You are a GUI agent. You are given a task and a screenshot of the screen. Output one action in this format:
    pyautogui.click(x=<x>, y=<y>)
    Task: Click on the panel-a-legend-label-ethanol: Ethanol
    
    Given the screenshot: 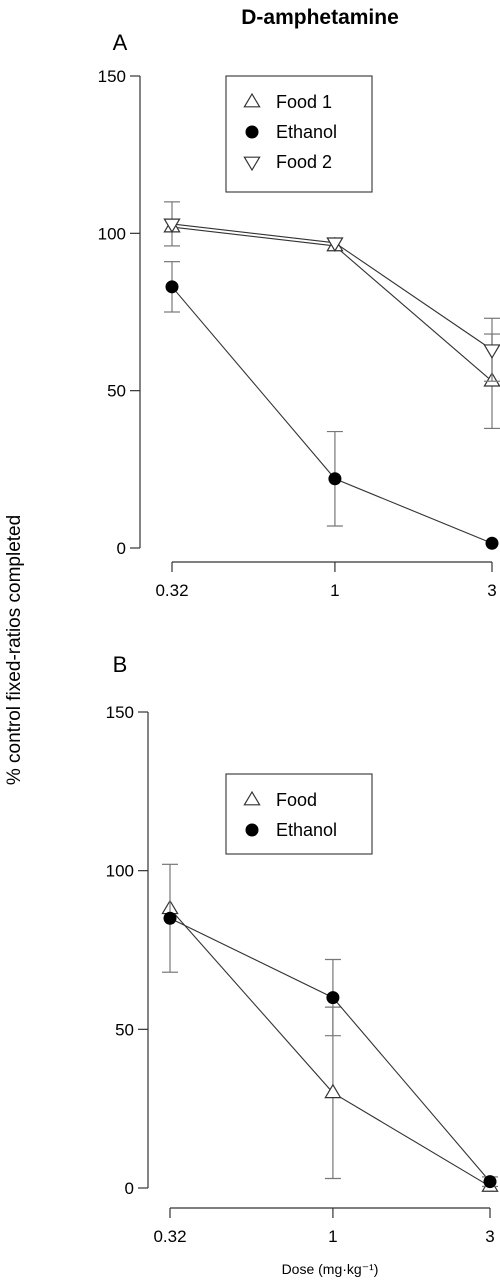 What is the action you would take?
    pyautogui.click(x=306, y=132)
    